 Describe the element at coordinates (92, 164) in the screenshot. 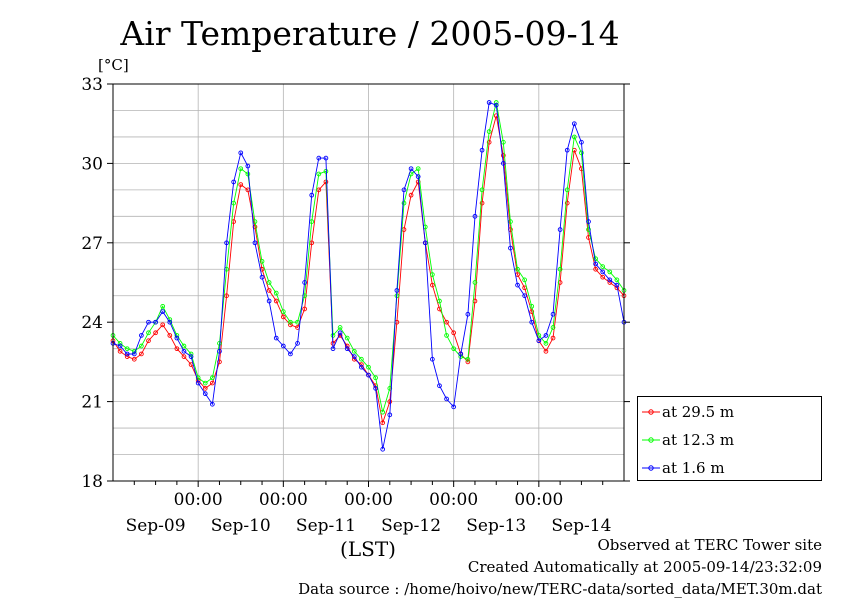

I see `y-tick-label: 30` at that location.